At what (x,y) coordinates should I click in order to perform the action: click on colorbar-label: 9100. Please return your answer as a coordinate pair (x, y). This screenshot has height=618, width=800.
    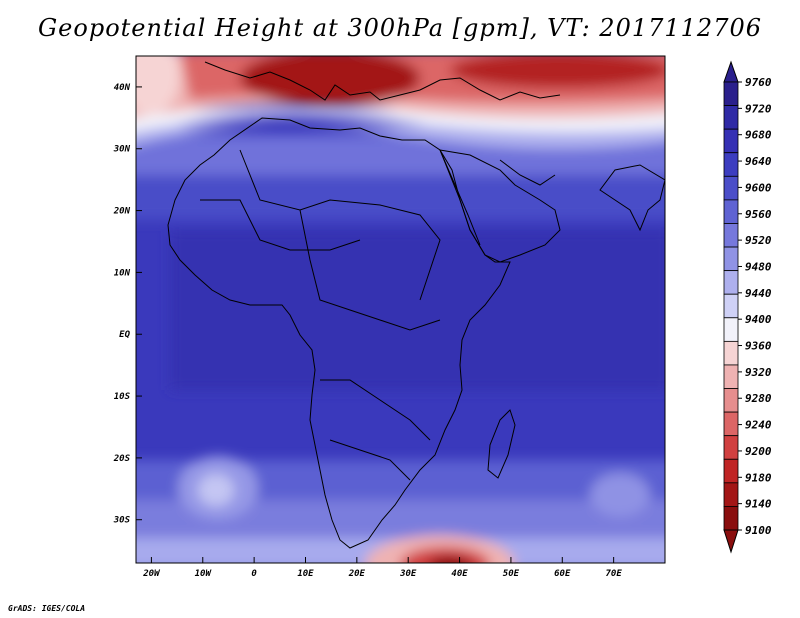
    Looking at the image, I should click on (758, 530).